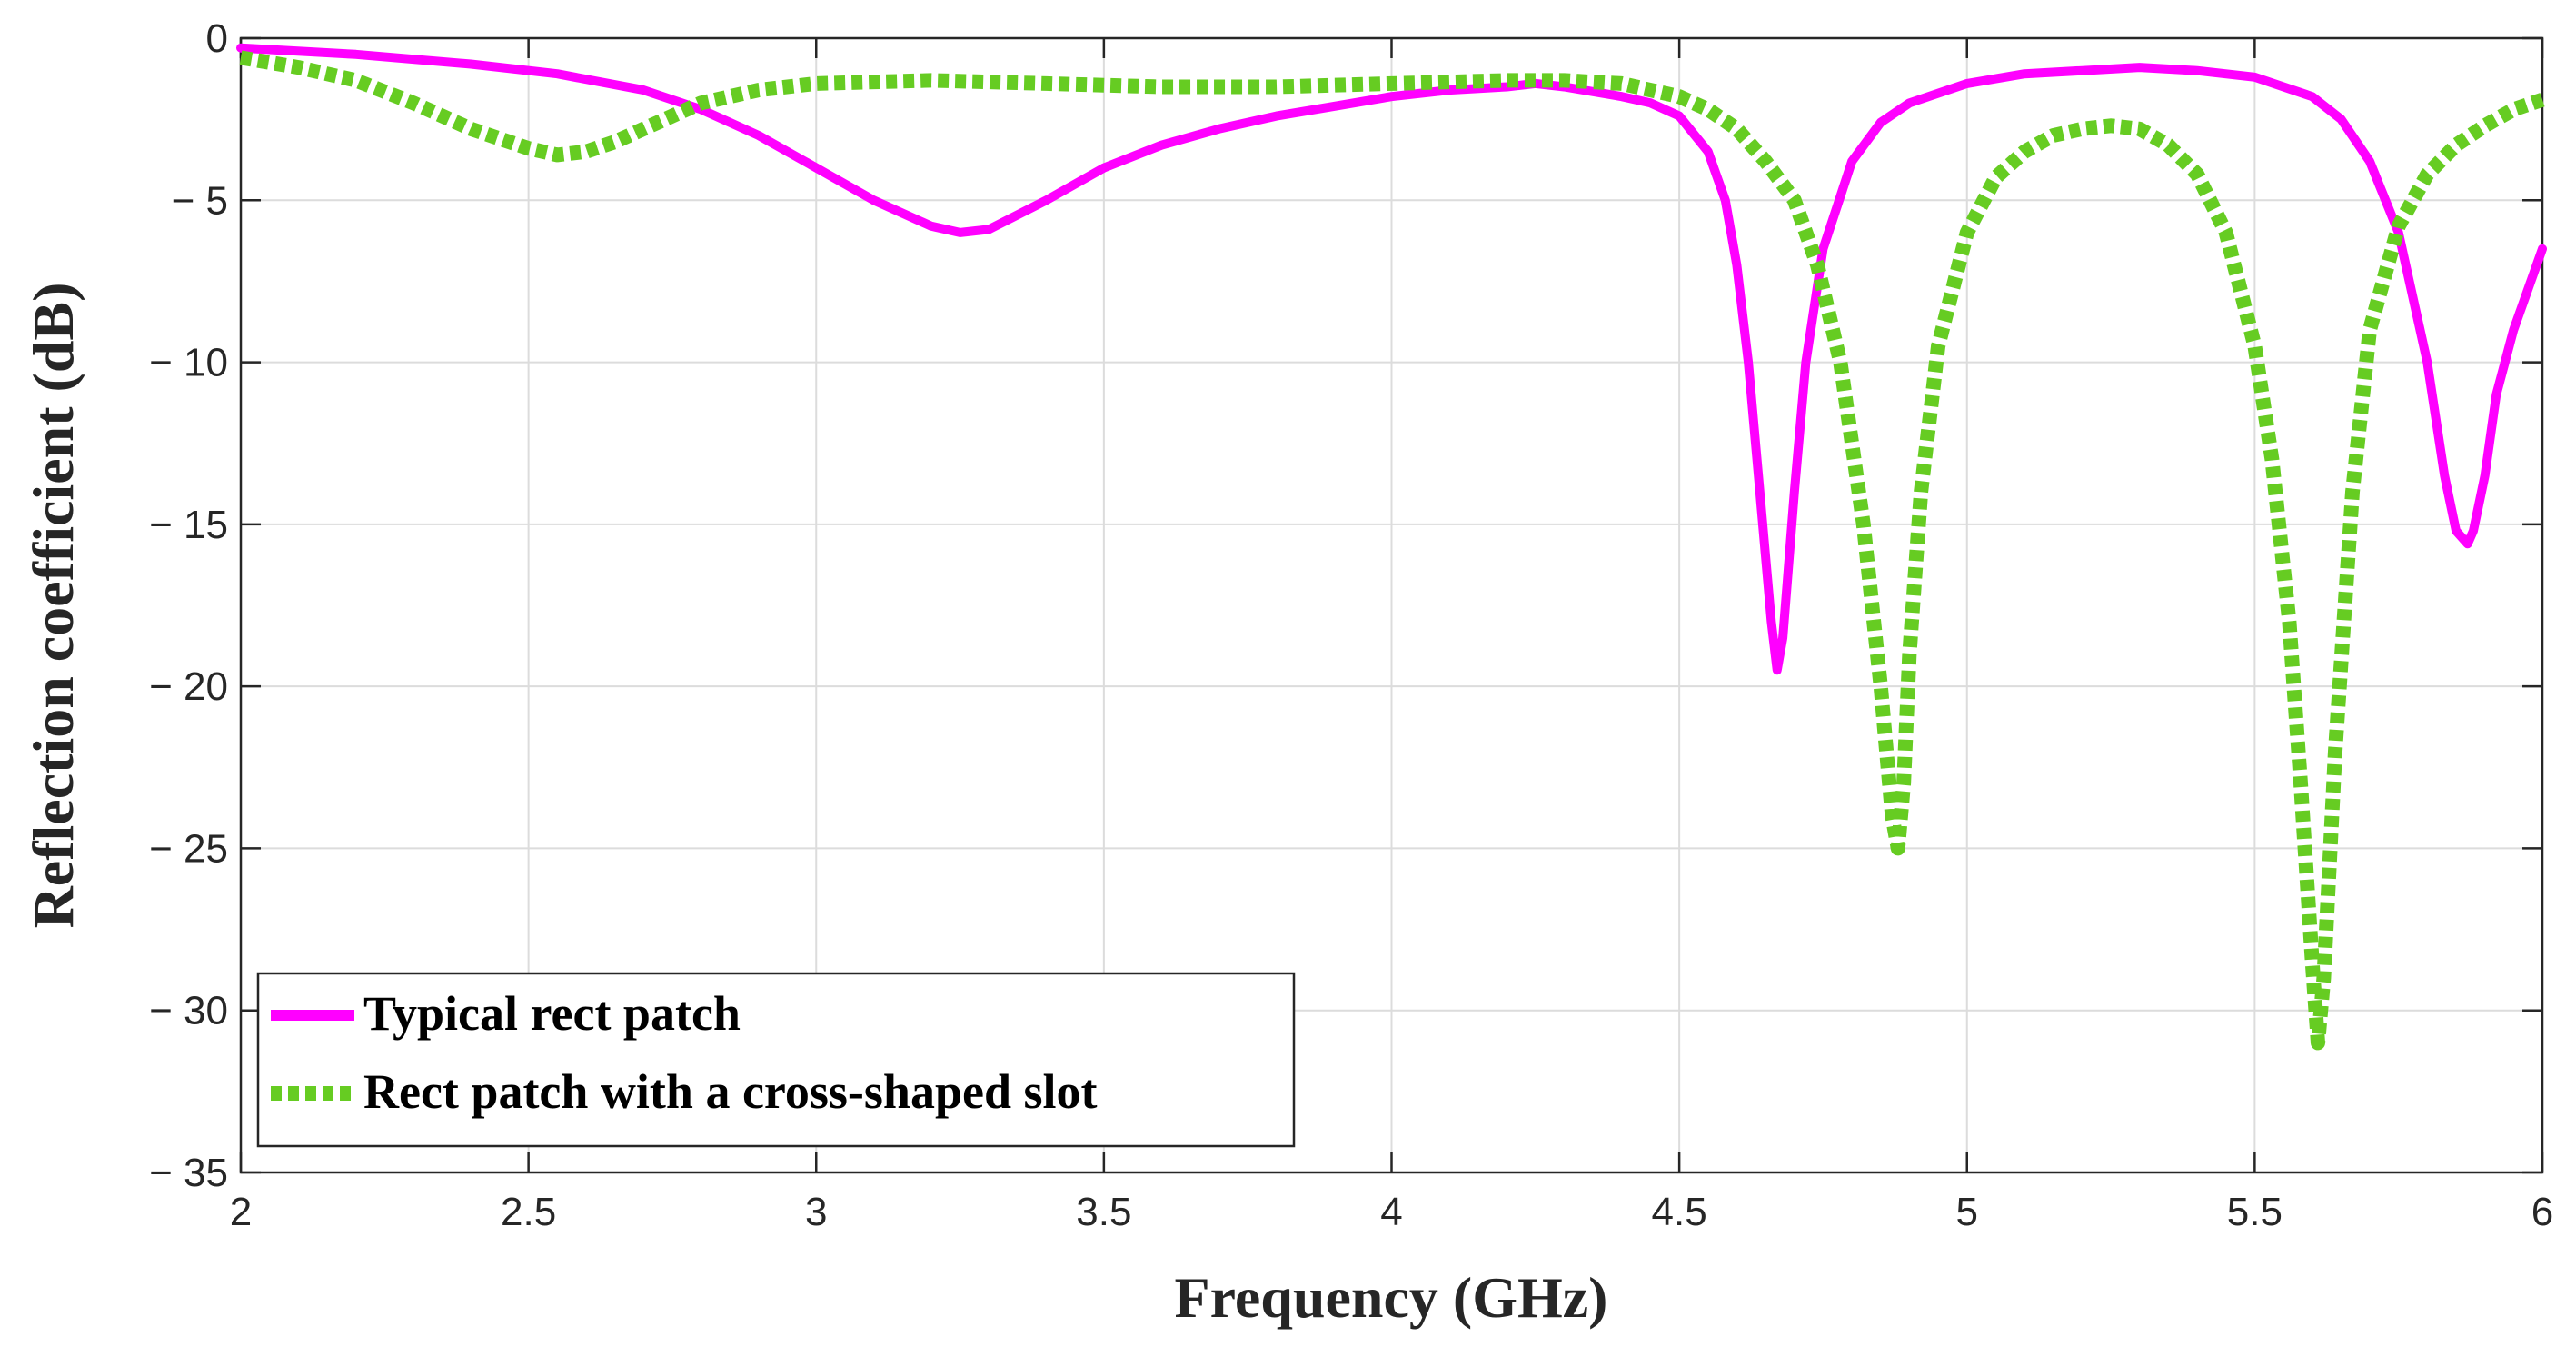 The image size is (2576, 1357). I want to click on y-tick-label: − 35, so click(189, 1173).